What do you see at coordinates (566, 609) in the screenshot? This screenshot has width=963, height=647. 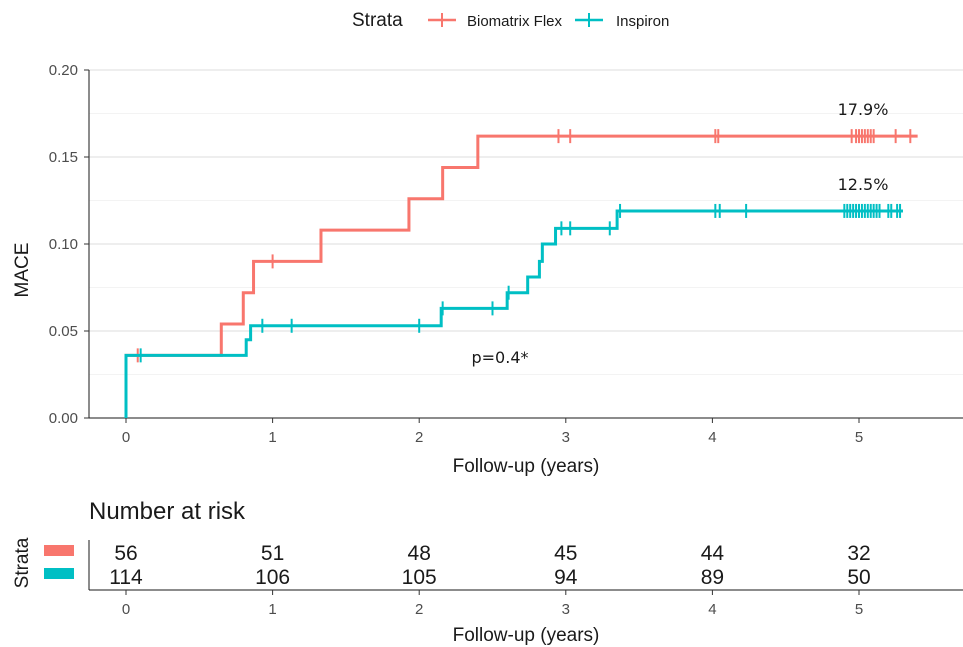 I see `risk-x-tick-label: 3` at bounding box center [566, 609].